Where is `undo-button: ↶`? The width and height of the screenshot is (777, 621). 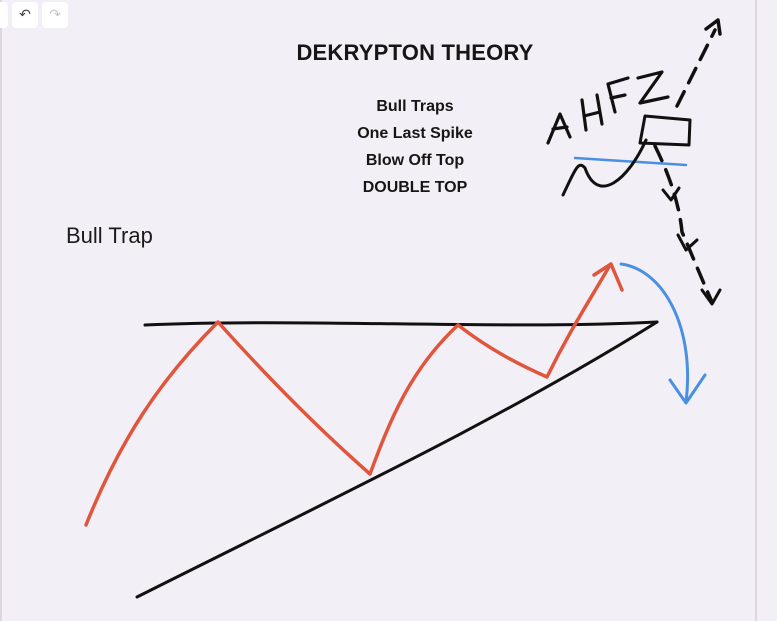
undo-button: ↶ is located at coordinates (25, 15).